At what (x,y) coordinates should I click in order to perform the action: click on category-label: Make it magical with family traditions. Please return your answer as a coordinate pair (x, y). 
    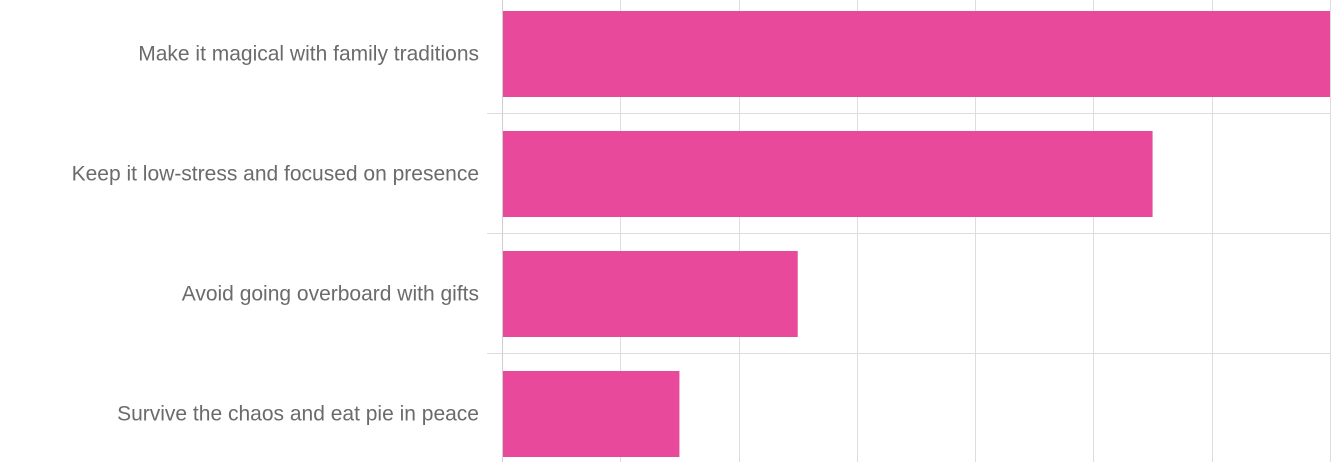
    Looking at the image, I should click on (308, 54).